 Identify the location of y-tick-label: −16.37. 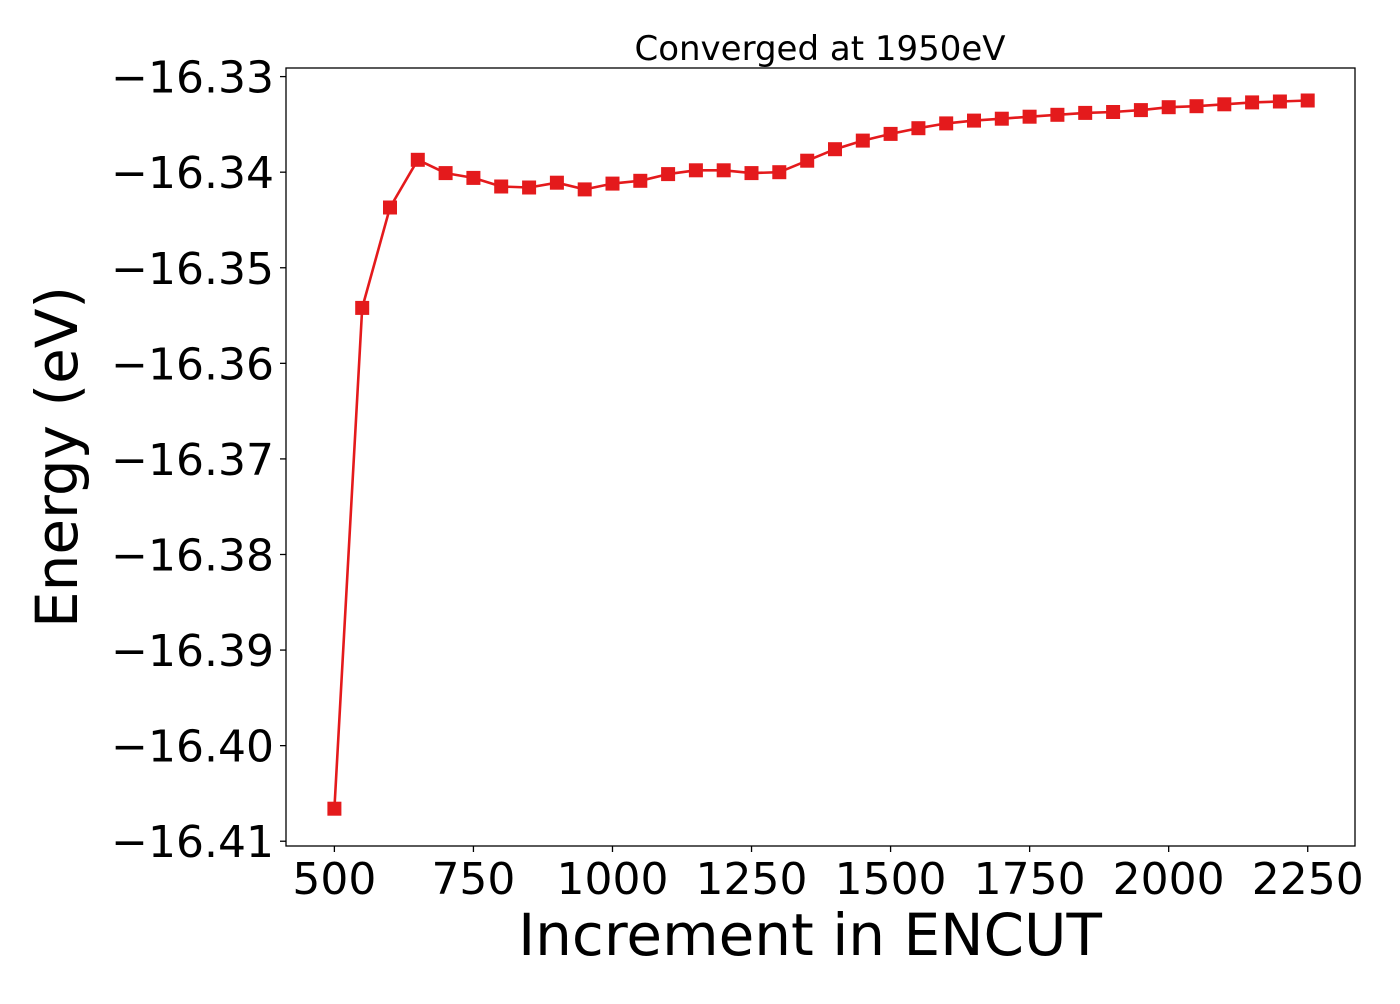
(192, 460).